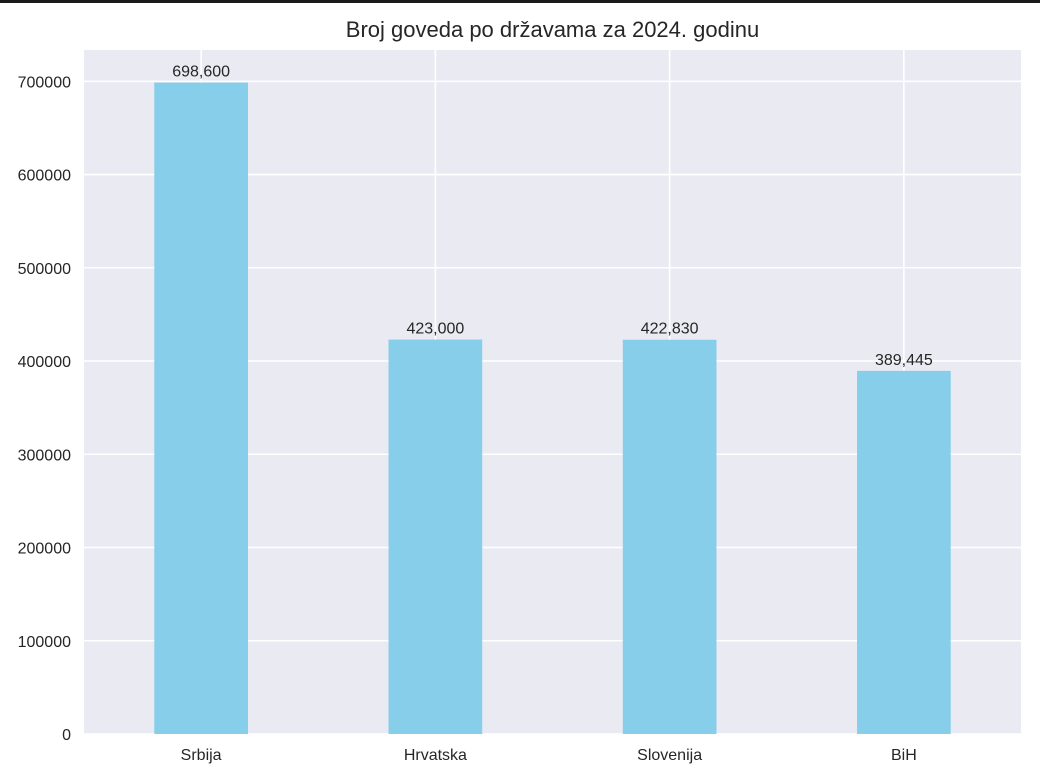 This screenshot has height=772, width=1040. Describe the element at coordinates (44, 82) in the screenshot. I see `y-tick-label: 700000` at that location.